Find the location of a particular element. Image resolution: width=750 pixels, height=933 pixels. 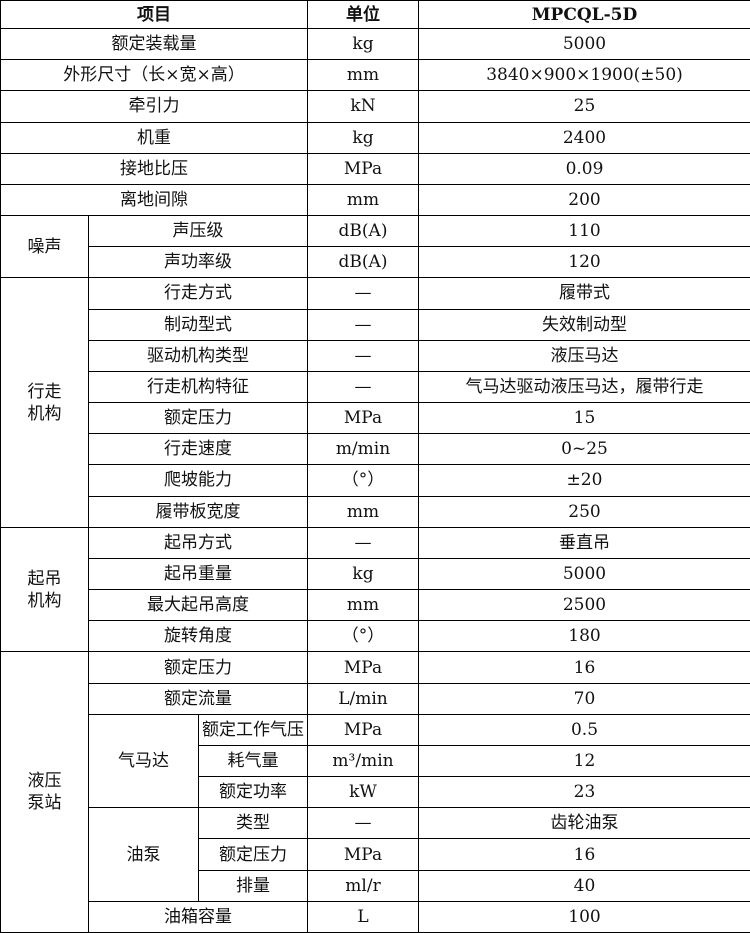

group-label: 液压泵站 is located at coordinates (44, 792).